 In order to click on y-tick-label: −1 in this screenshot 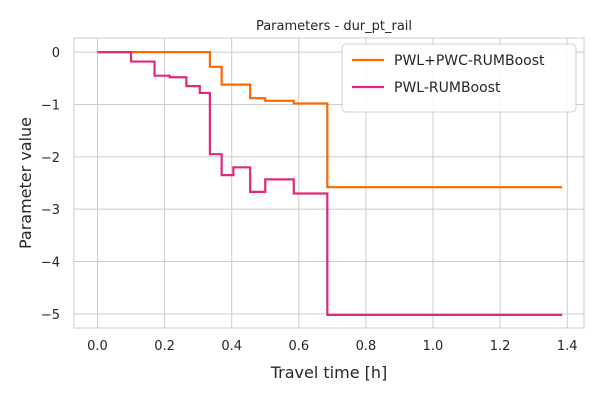, I will do `click(50, 105)`.